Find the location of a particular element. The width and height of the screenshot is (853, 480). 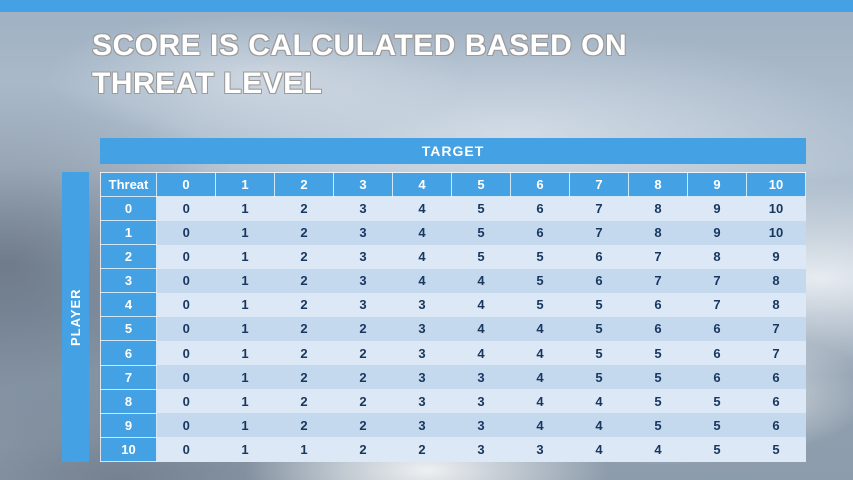

target-axis-label-text: TARGET is located at coordinates (453, 151).